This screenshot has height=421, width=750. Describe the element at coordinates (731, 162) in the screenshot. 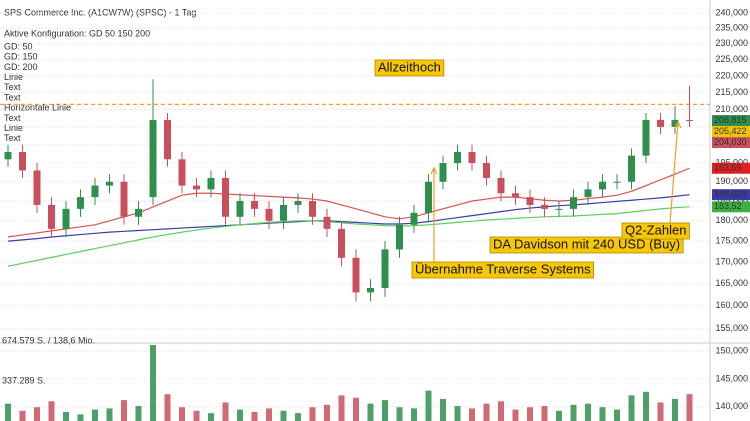

I see `y-tick-label: 195,000` at that location.